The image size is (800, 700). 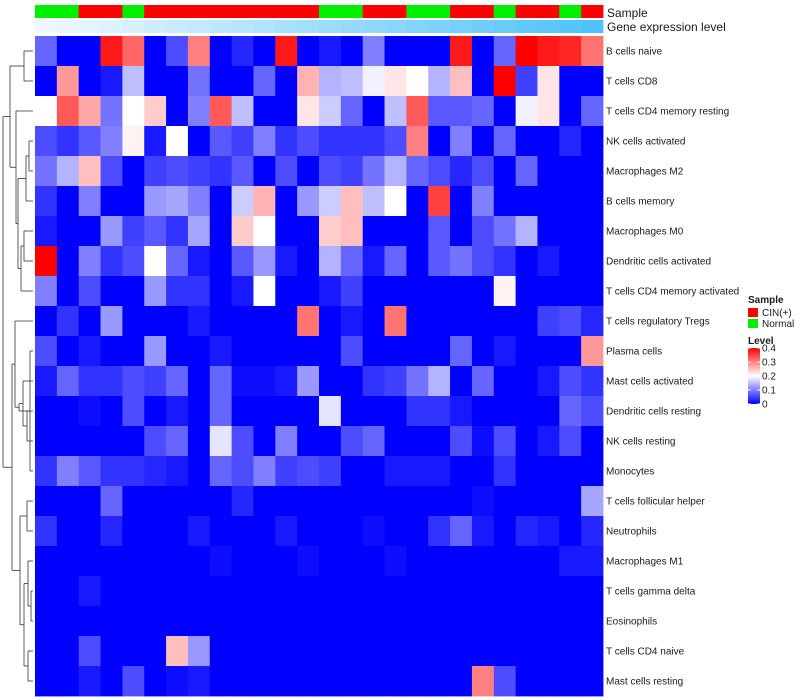 I want to click on row-label: Monocytes, so click(x=630, y=472).